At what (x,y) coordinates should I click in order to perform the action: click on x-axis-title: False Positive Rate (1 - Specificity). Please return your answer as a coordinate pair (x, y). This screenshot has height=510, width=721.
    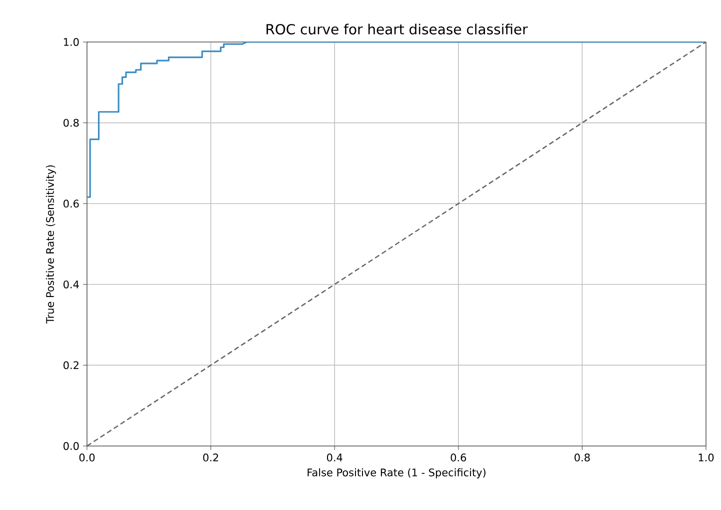
    Looking at the image, I should click on (397, 473).